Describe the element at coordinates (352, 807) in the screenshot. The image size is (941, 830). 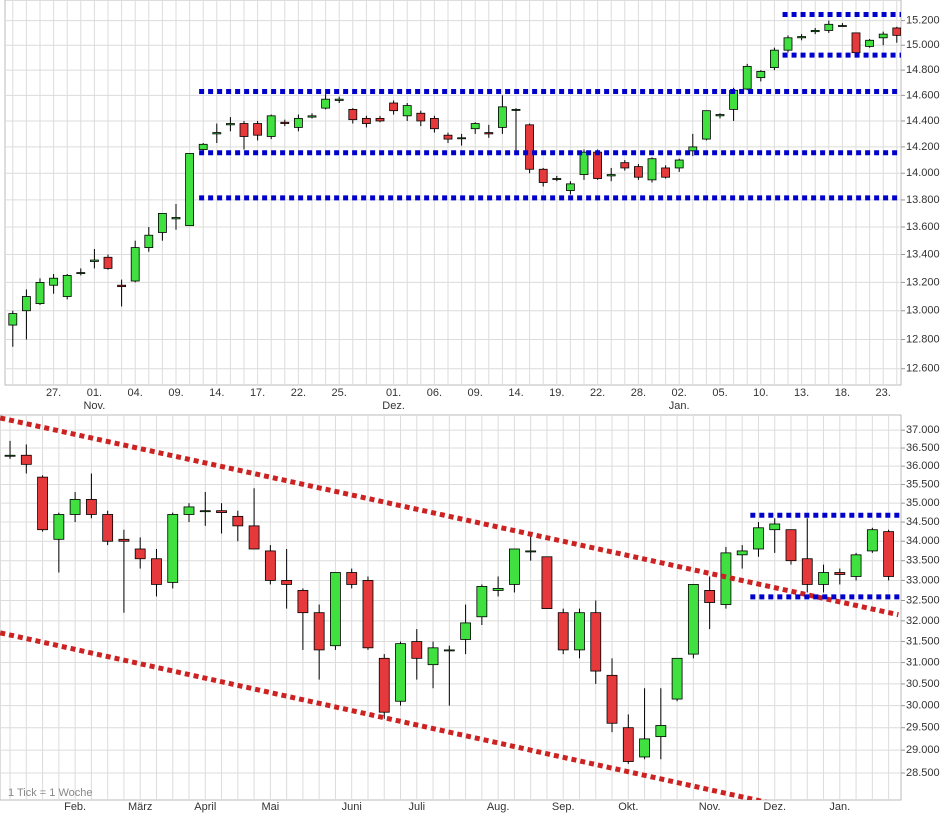
I see `x-tick-label: Juni` at that location.